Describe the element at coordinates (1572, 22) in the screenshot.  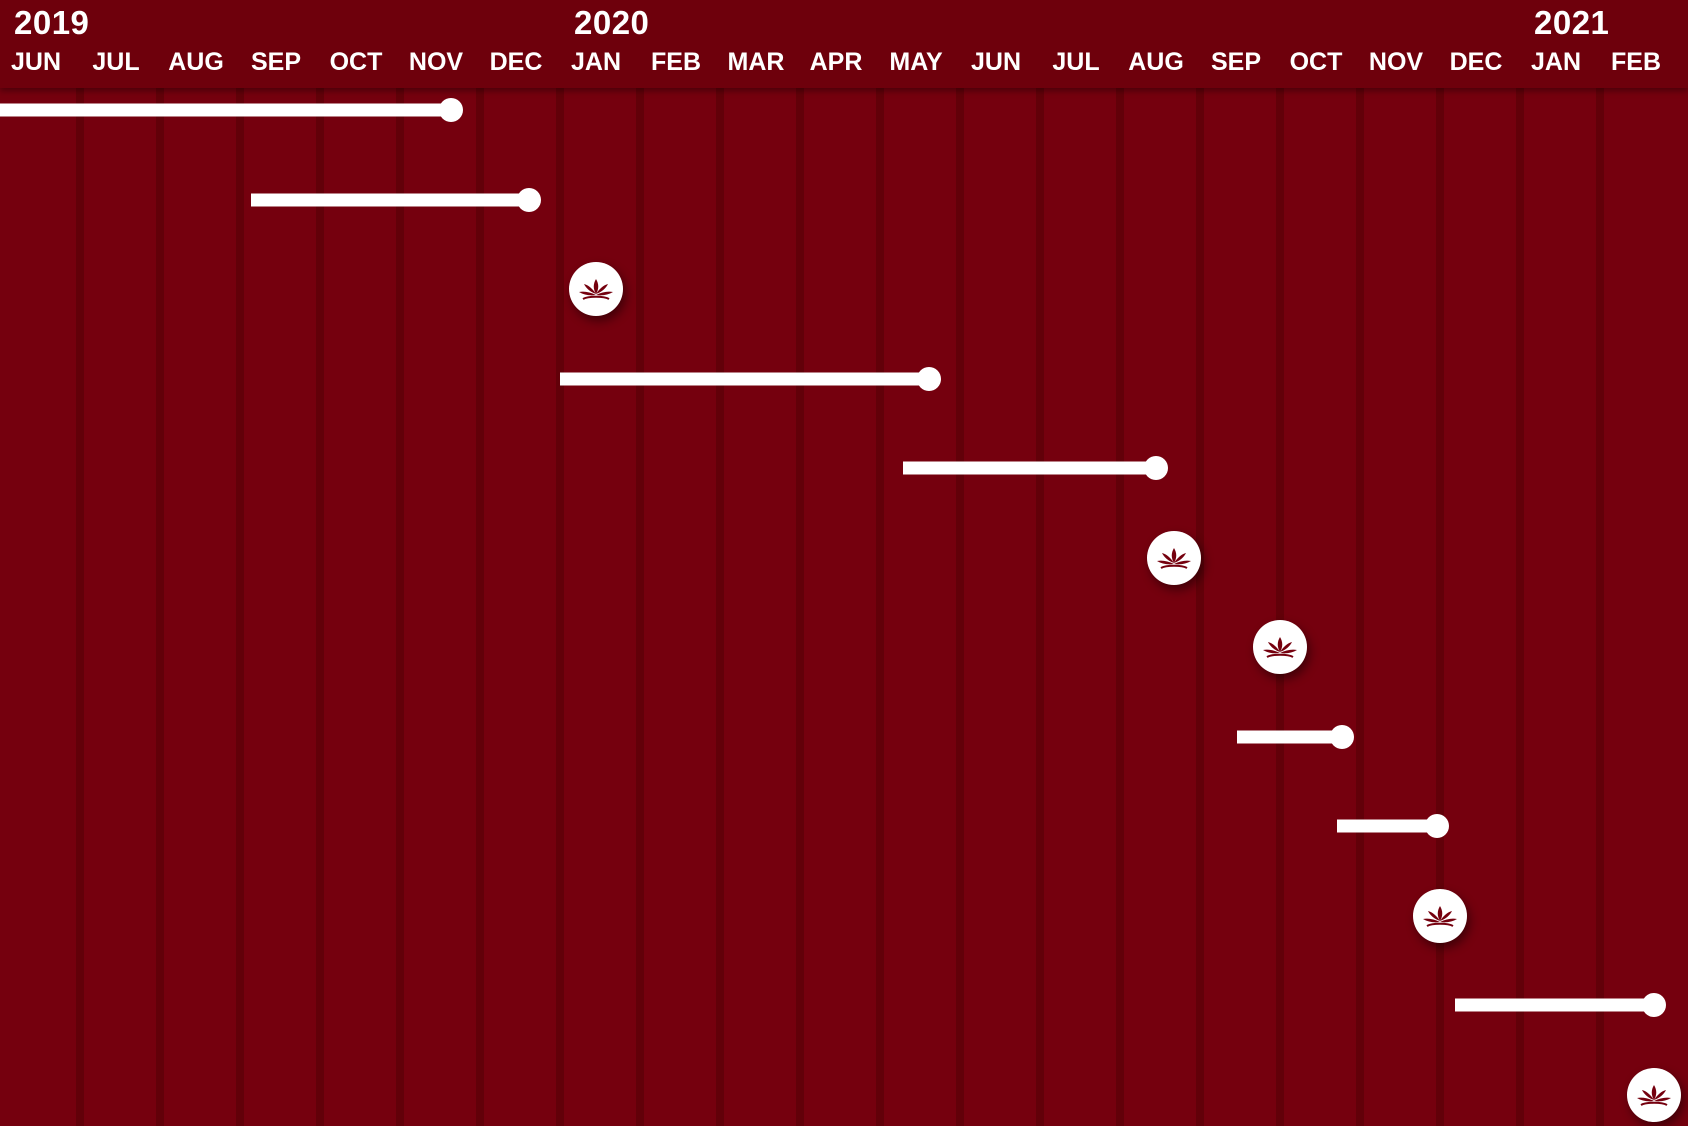
I see `year-label: 2021` at that location.